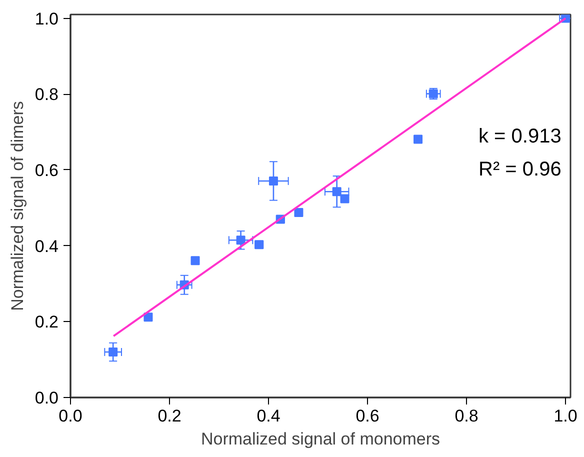 The width and height of the screenshot is (584, 457). I want to click on x-tick-label: 1.0, so click(566, 416).